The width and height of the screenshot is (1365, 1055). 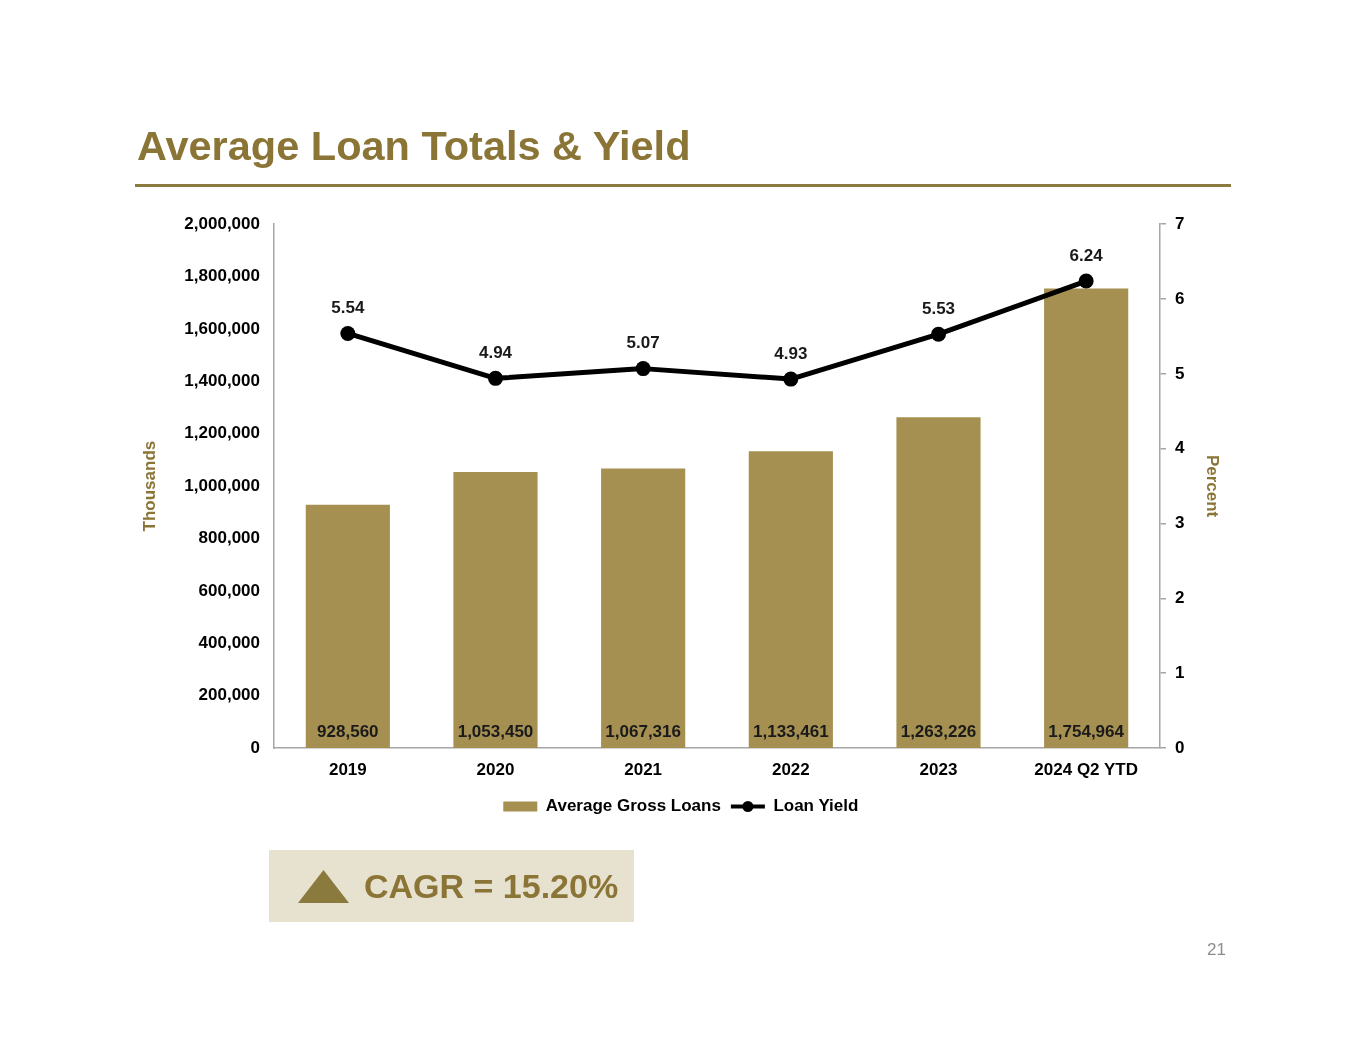 I want to click on y2-tick-label: 2, so click(x=1180, y=598).